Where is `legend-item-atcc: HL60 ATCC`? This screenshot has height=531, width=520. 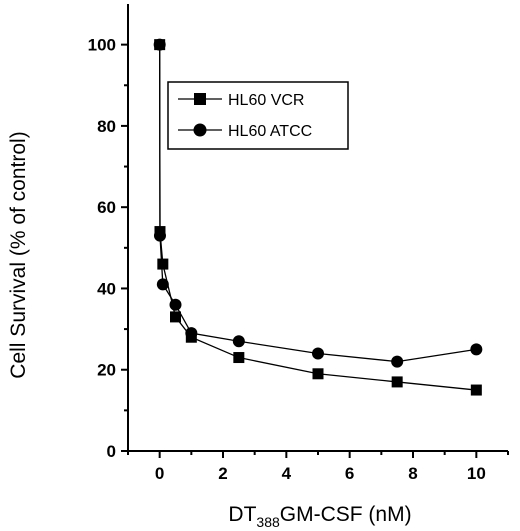
legend-item-atcc: HL60 ATCC is located at coordinates (245, 131).